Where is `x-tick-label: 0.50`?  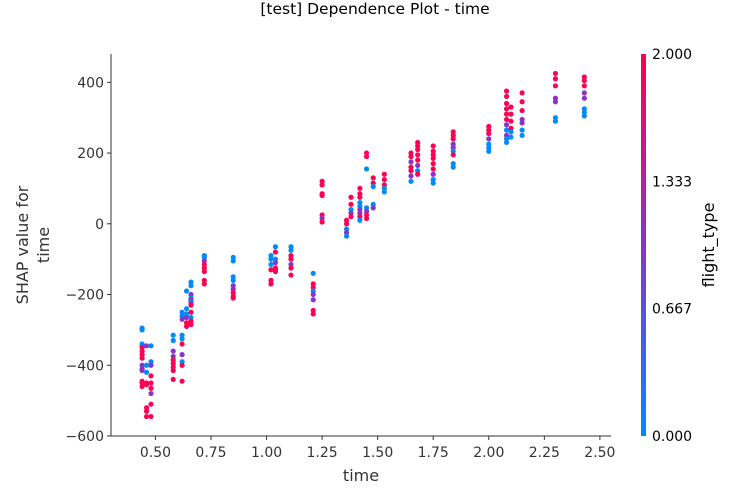 x-tick-label: 0.50 is located at coordinates (155, 453).